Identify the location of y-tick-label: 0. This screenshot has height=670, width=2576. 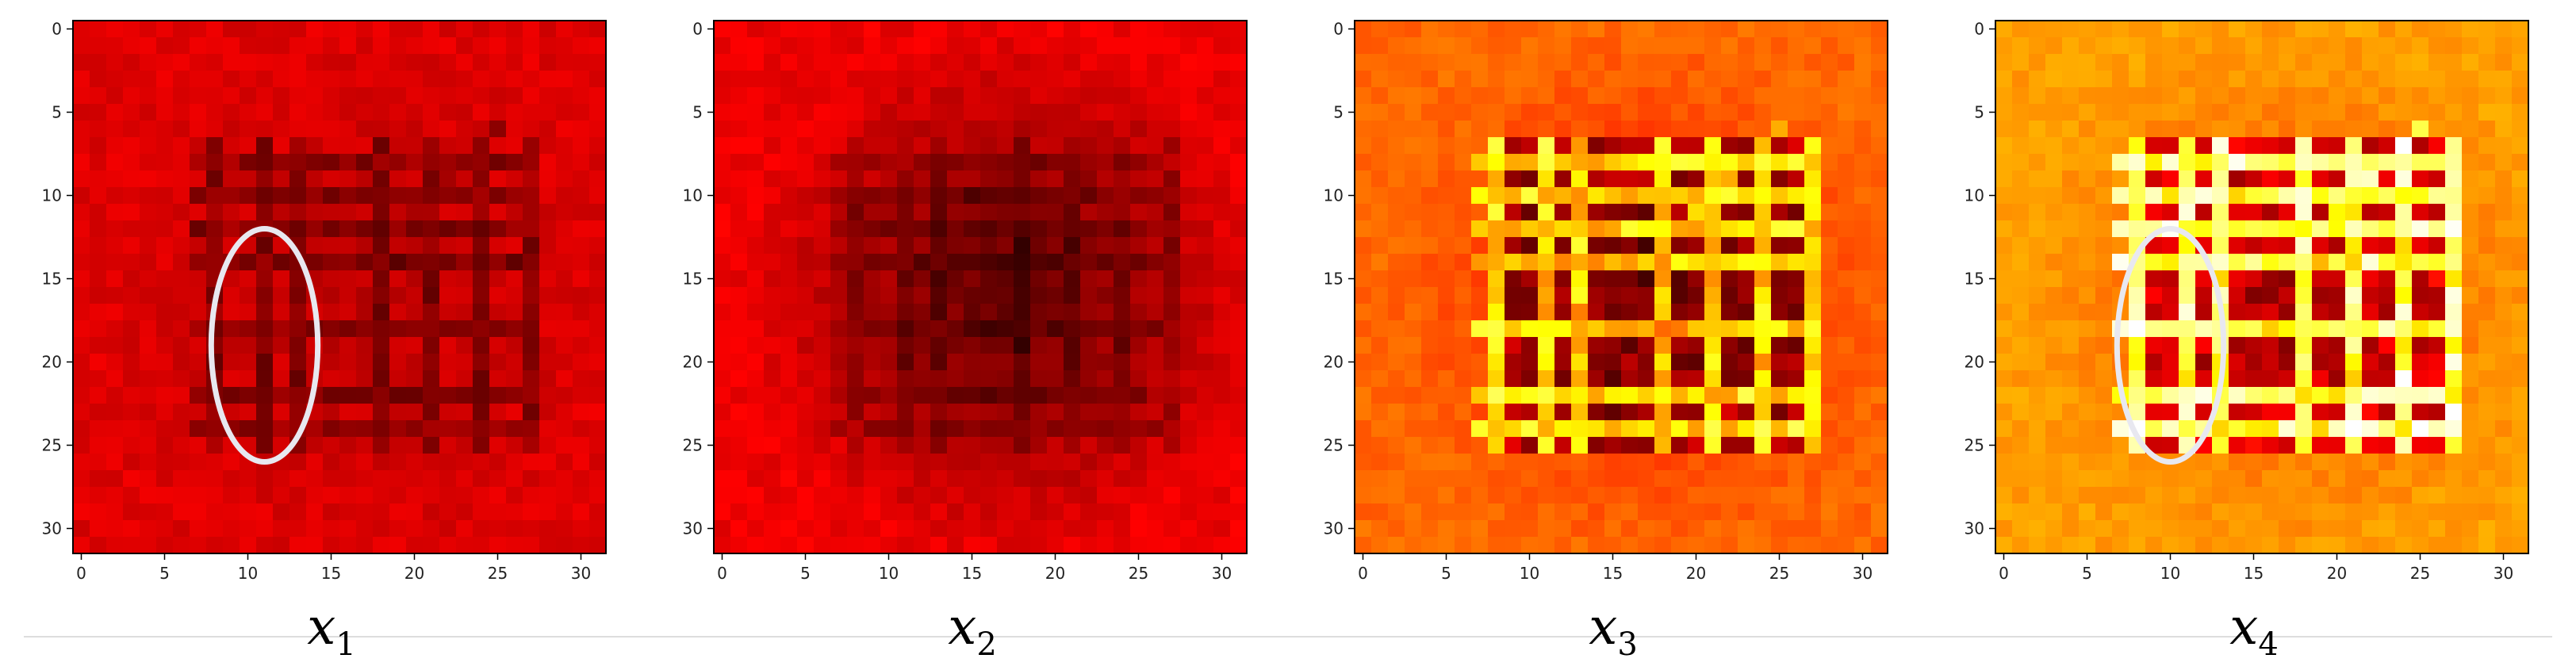
(698, 30).